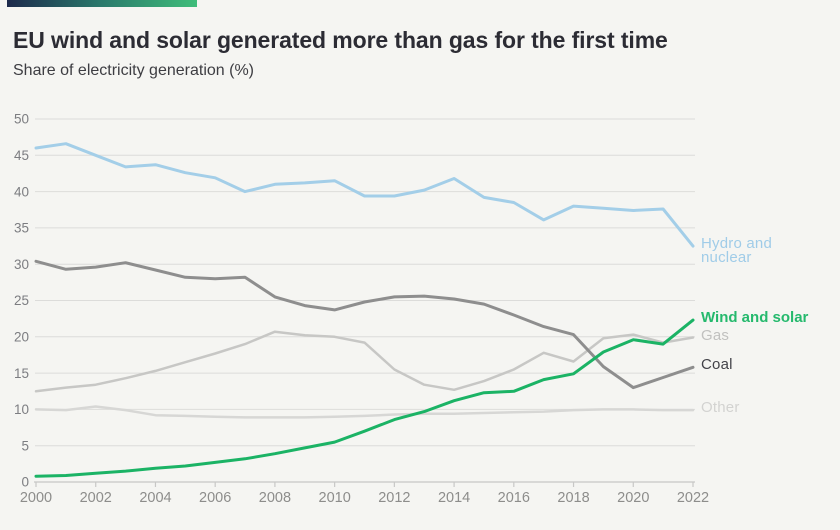 The width and height of the screenshot is (840, 530). I want to click on x-tick-label-2004: 2004, so click(155, 498).